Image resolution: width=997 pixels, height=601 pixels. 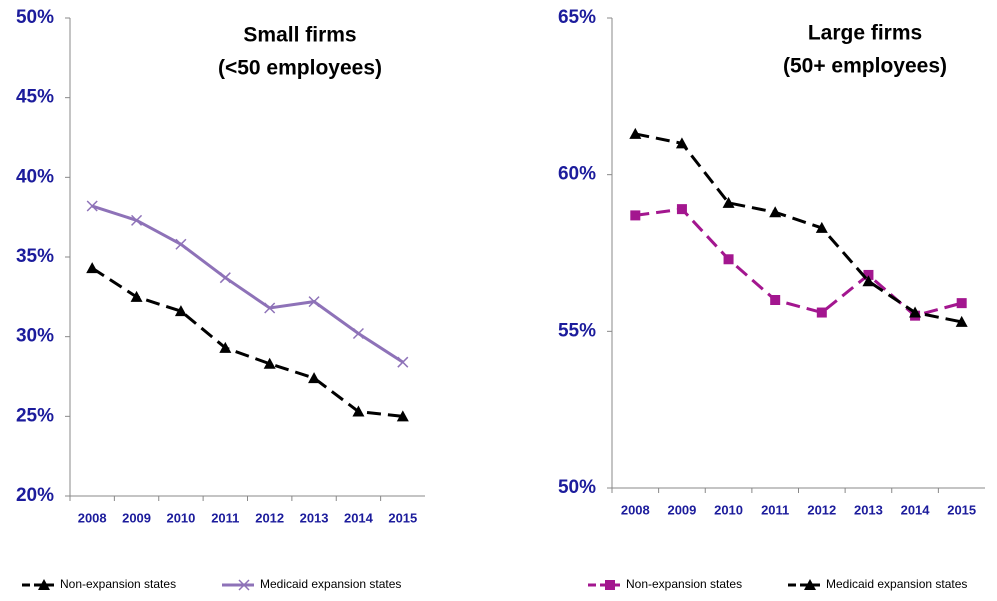 What do you see at coordinates (35, 256) in the screenshot?
I see `y-tick-label: 35%` at bounding box center [35, 256].